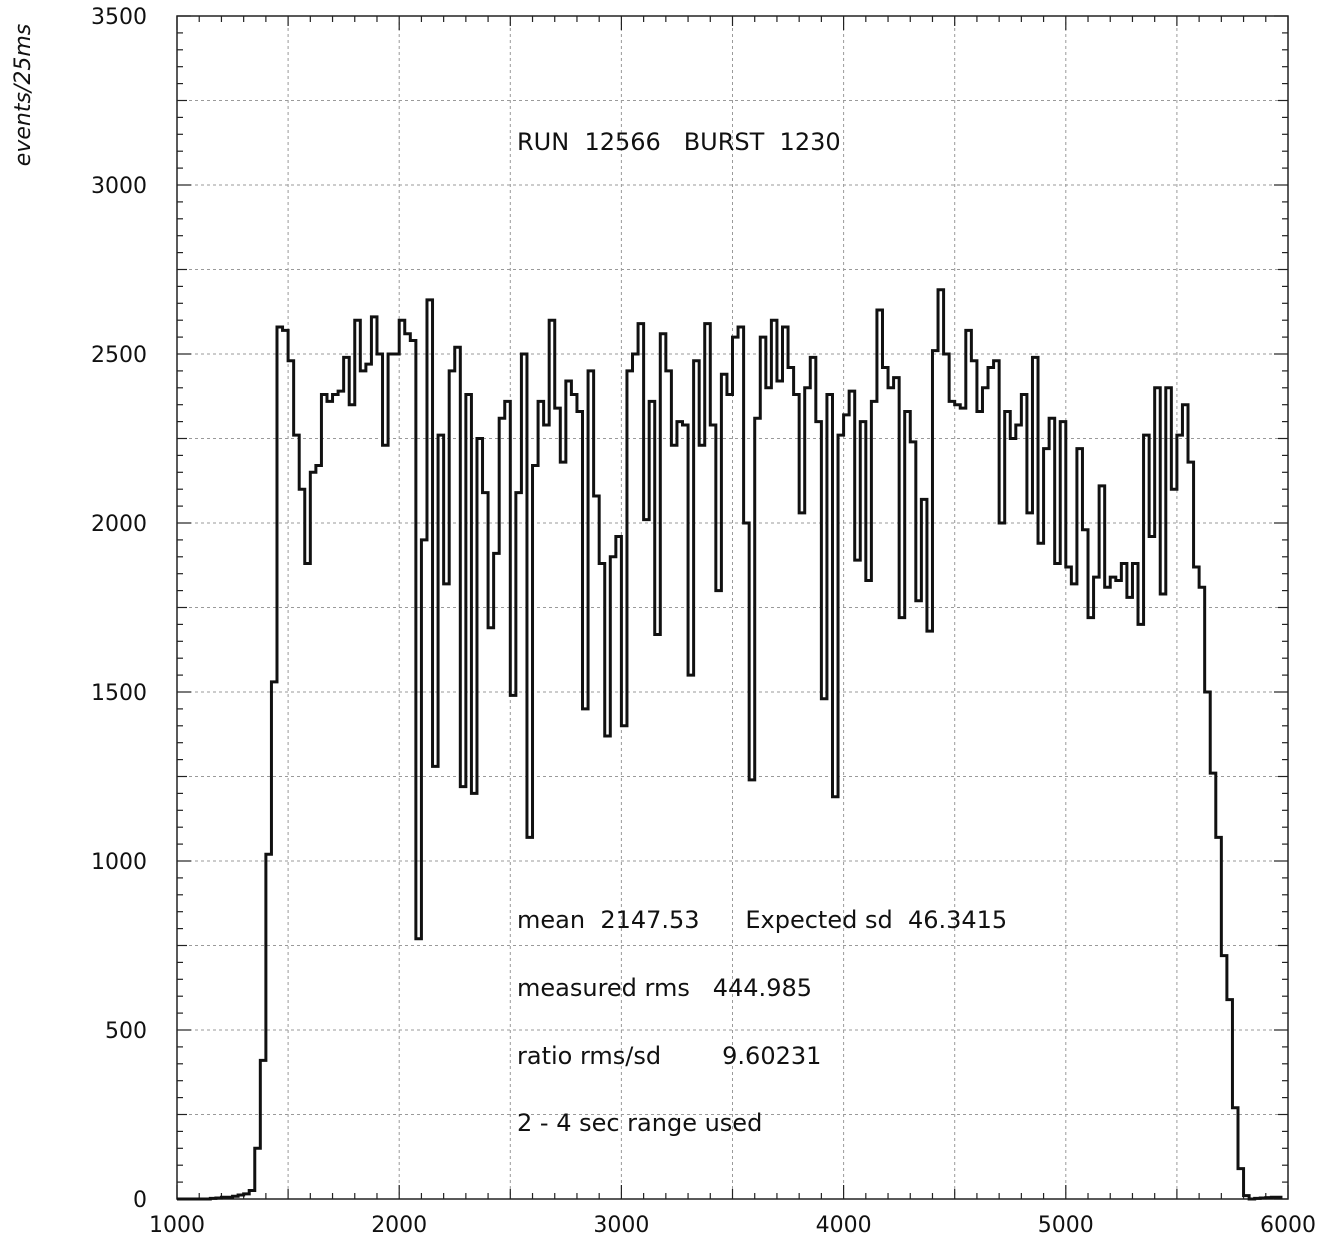 Image resolution: width=1330 pixels, height=1245 pixels. What do you see at coordinates (399, 1225) in the screenshot?
I see `x-tick-label: 2000` at bounding box center [399, 1225].